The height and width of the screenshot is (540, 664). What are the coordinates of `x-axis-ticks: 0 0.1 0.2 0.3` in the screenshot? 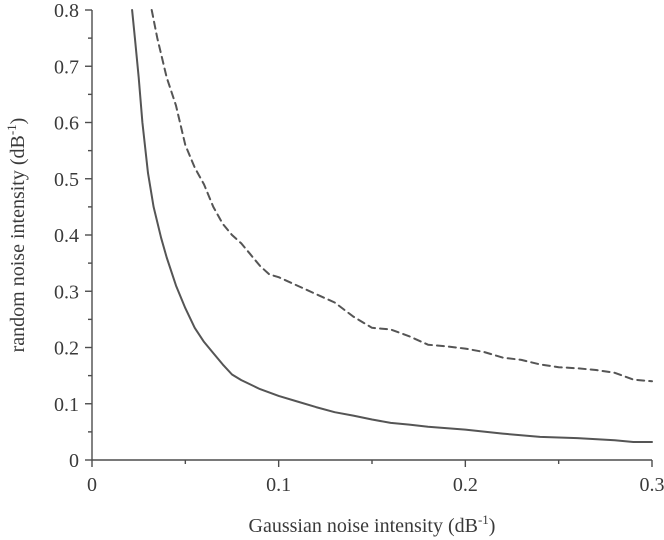 It's located at (375, 478).